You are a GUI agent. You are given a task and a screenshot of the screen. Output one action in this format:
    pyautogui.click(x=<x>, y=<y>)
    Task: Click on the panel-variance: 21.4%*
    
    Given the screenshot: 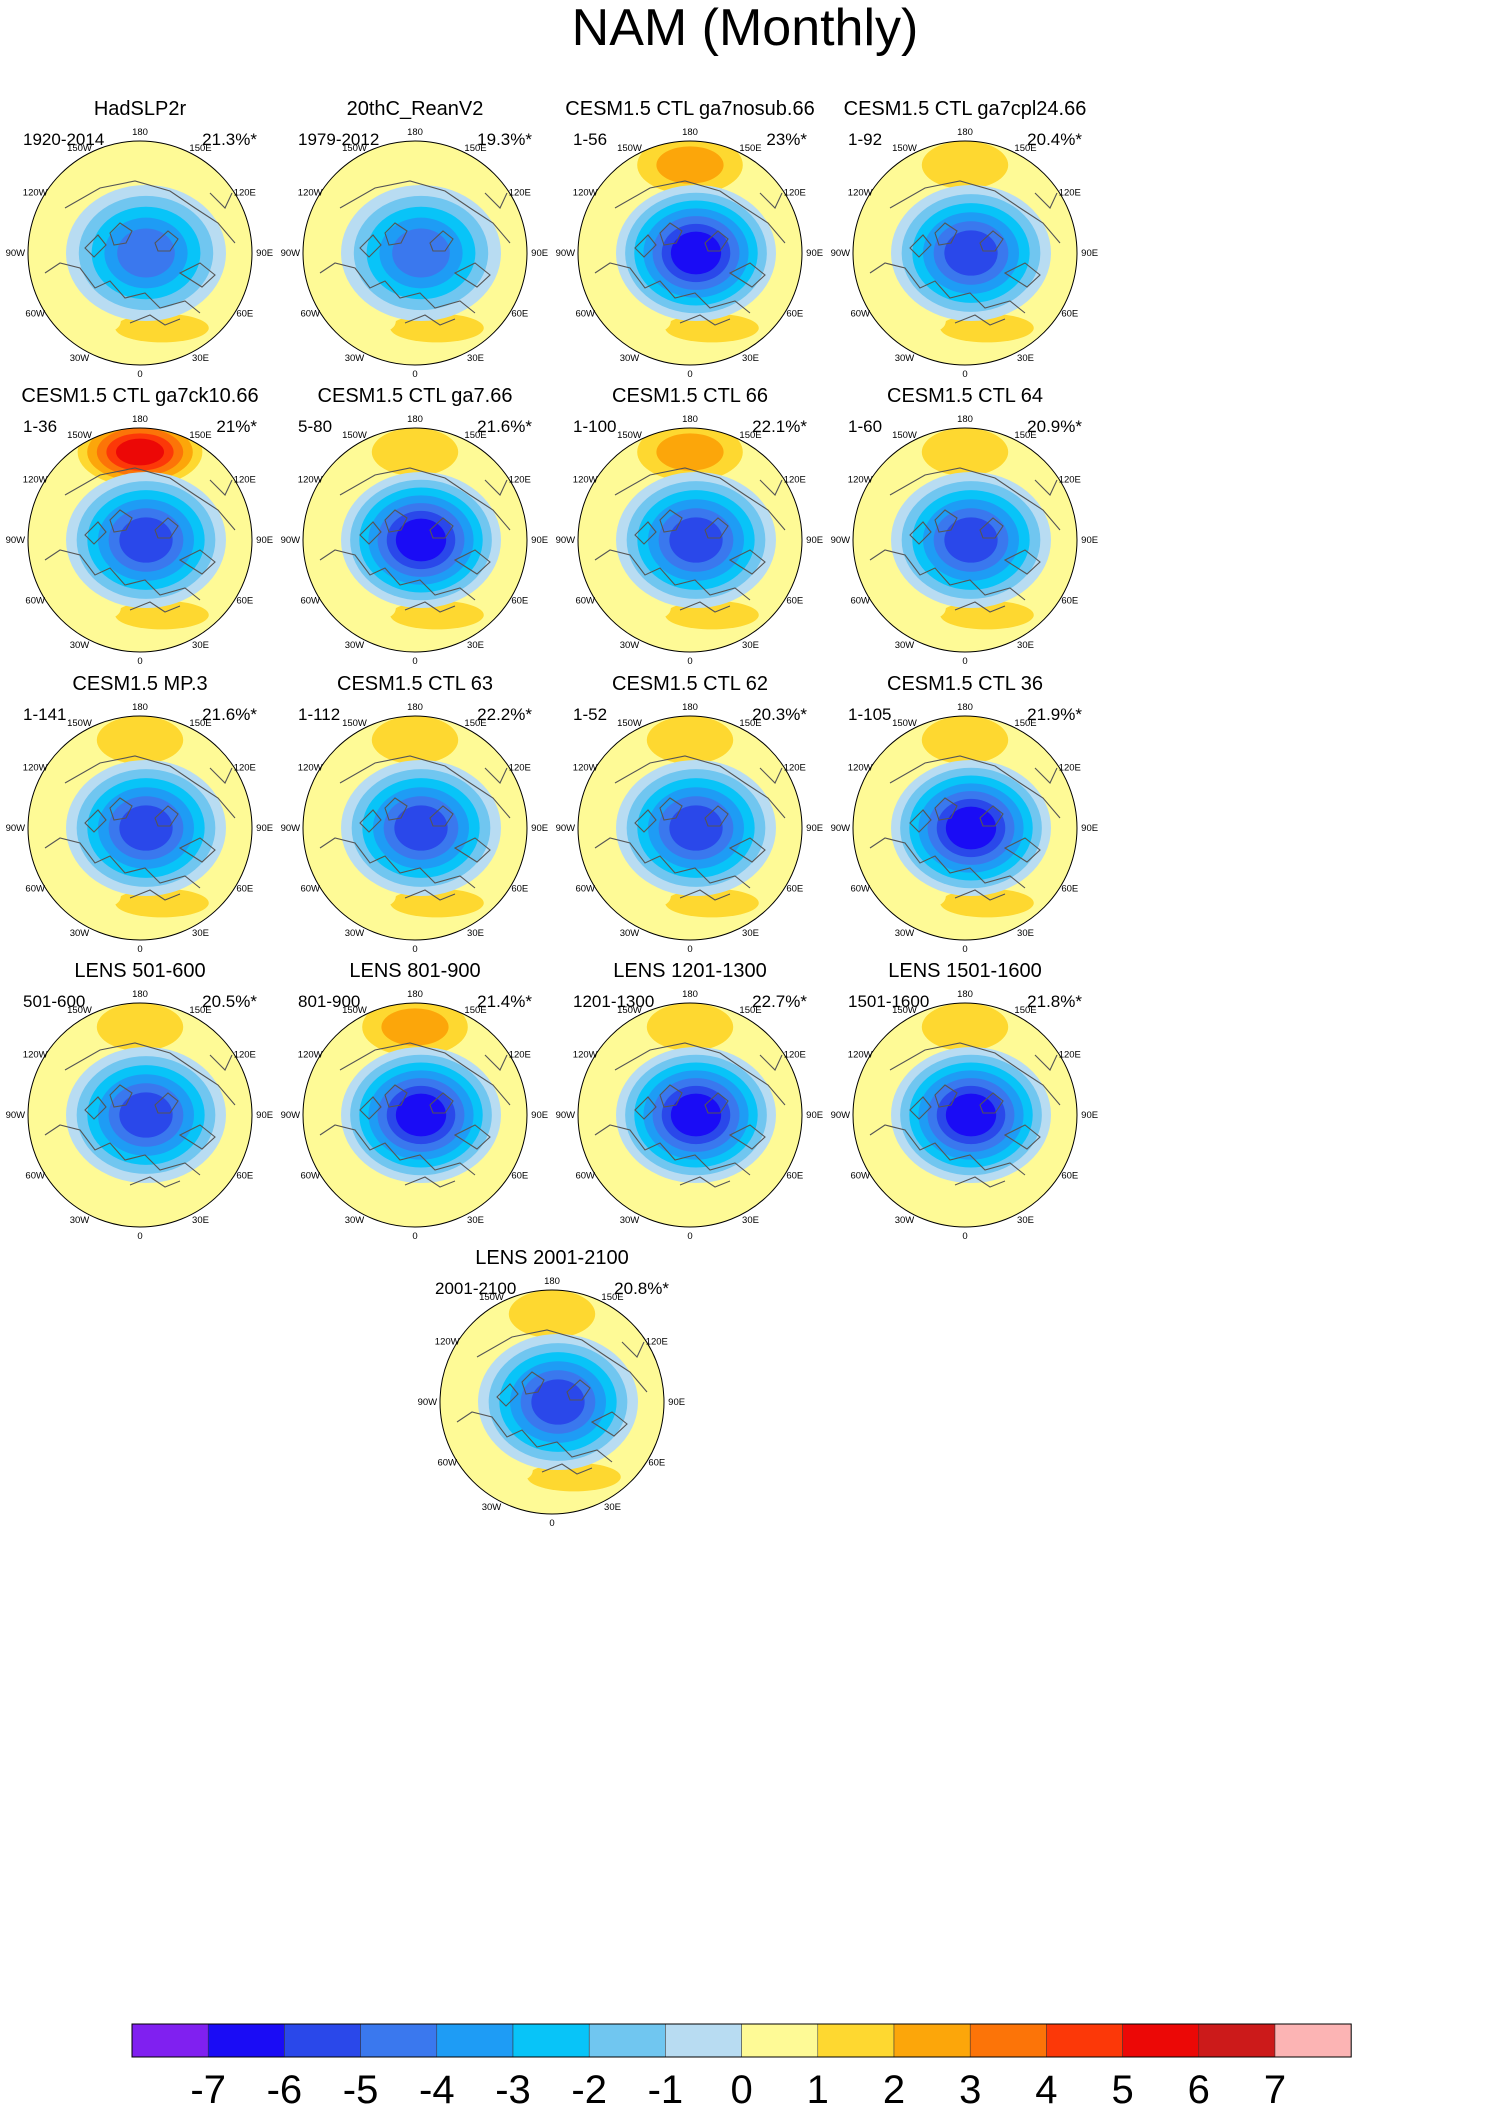 What is the action you would take?
    pyautogui.click(x=504, y=1001)
    